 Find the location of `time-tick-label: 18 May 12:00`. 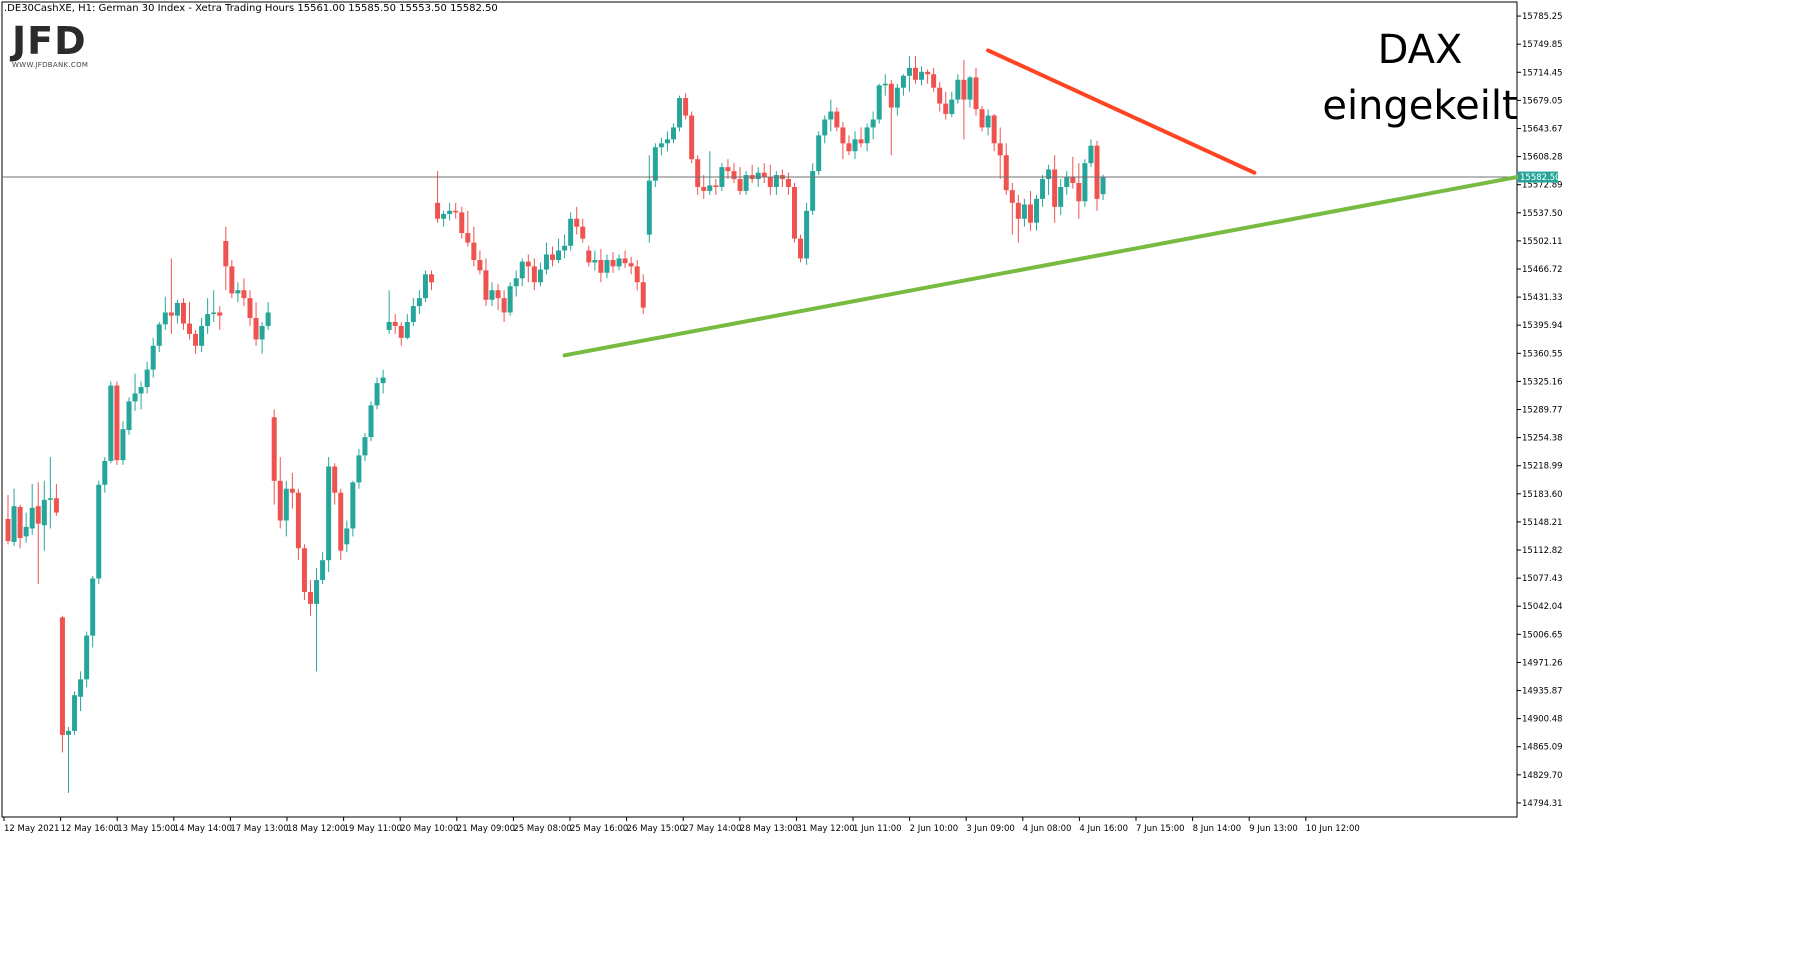

time-tick-label: 18 May 12:00 is located at coordinates (316, 829).